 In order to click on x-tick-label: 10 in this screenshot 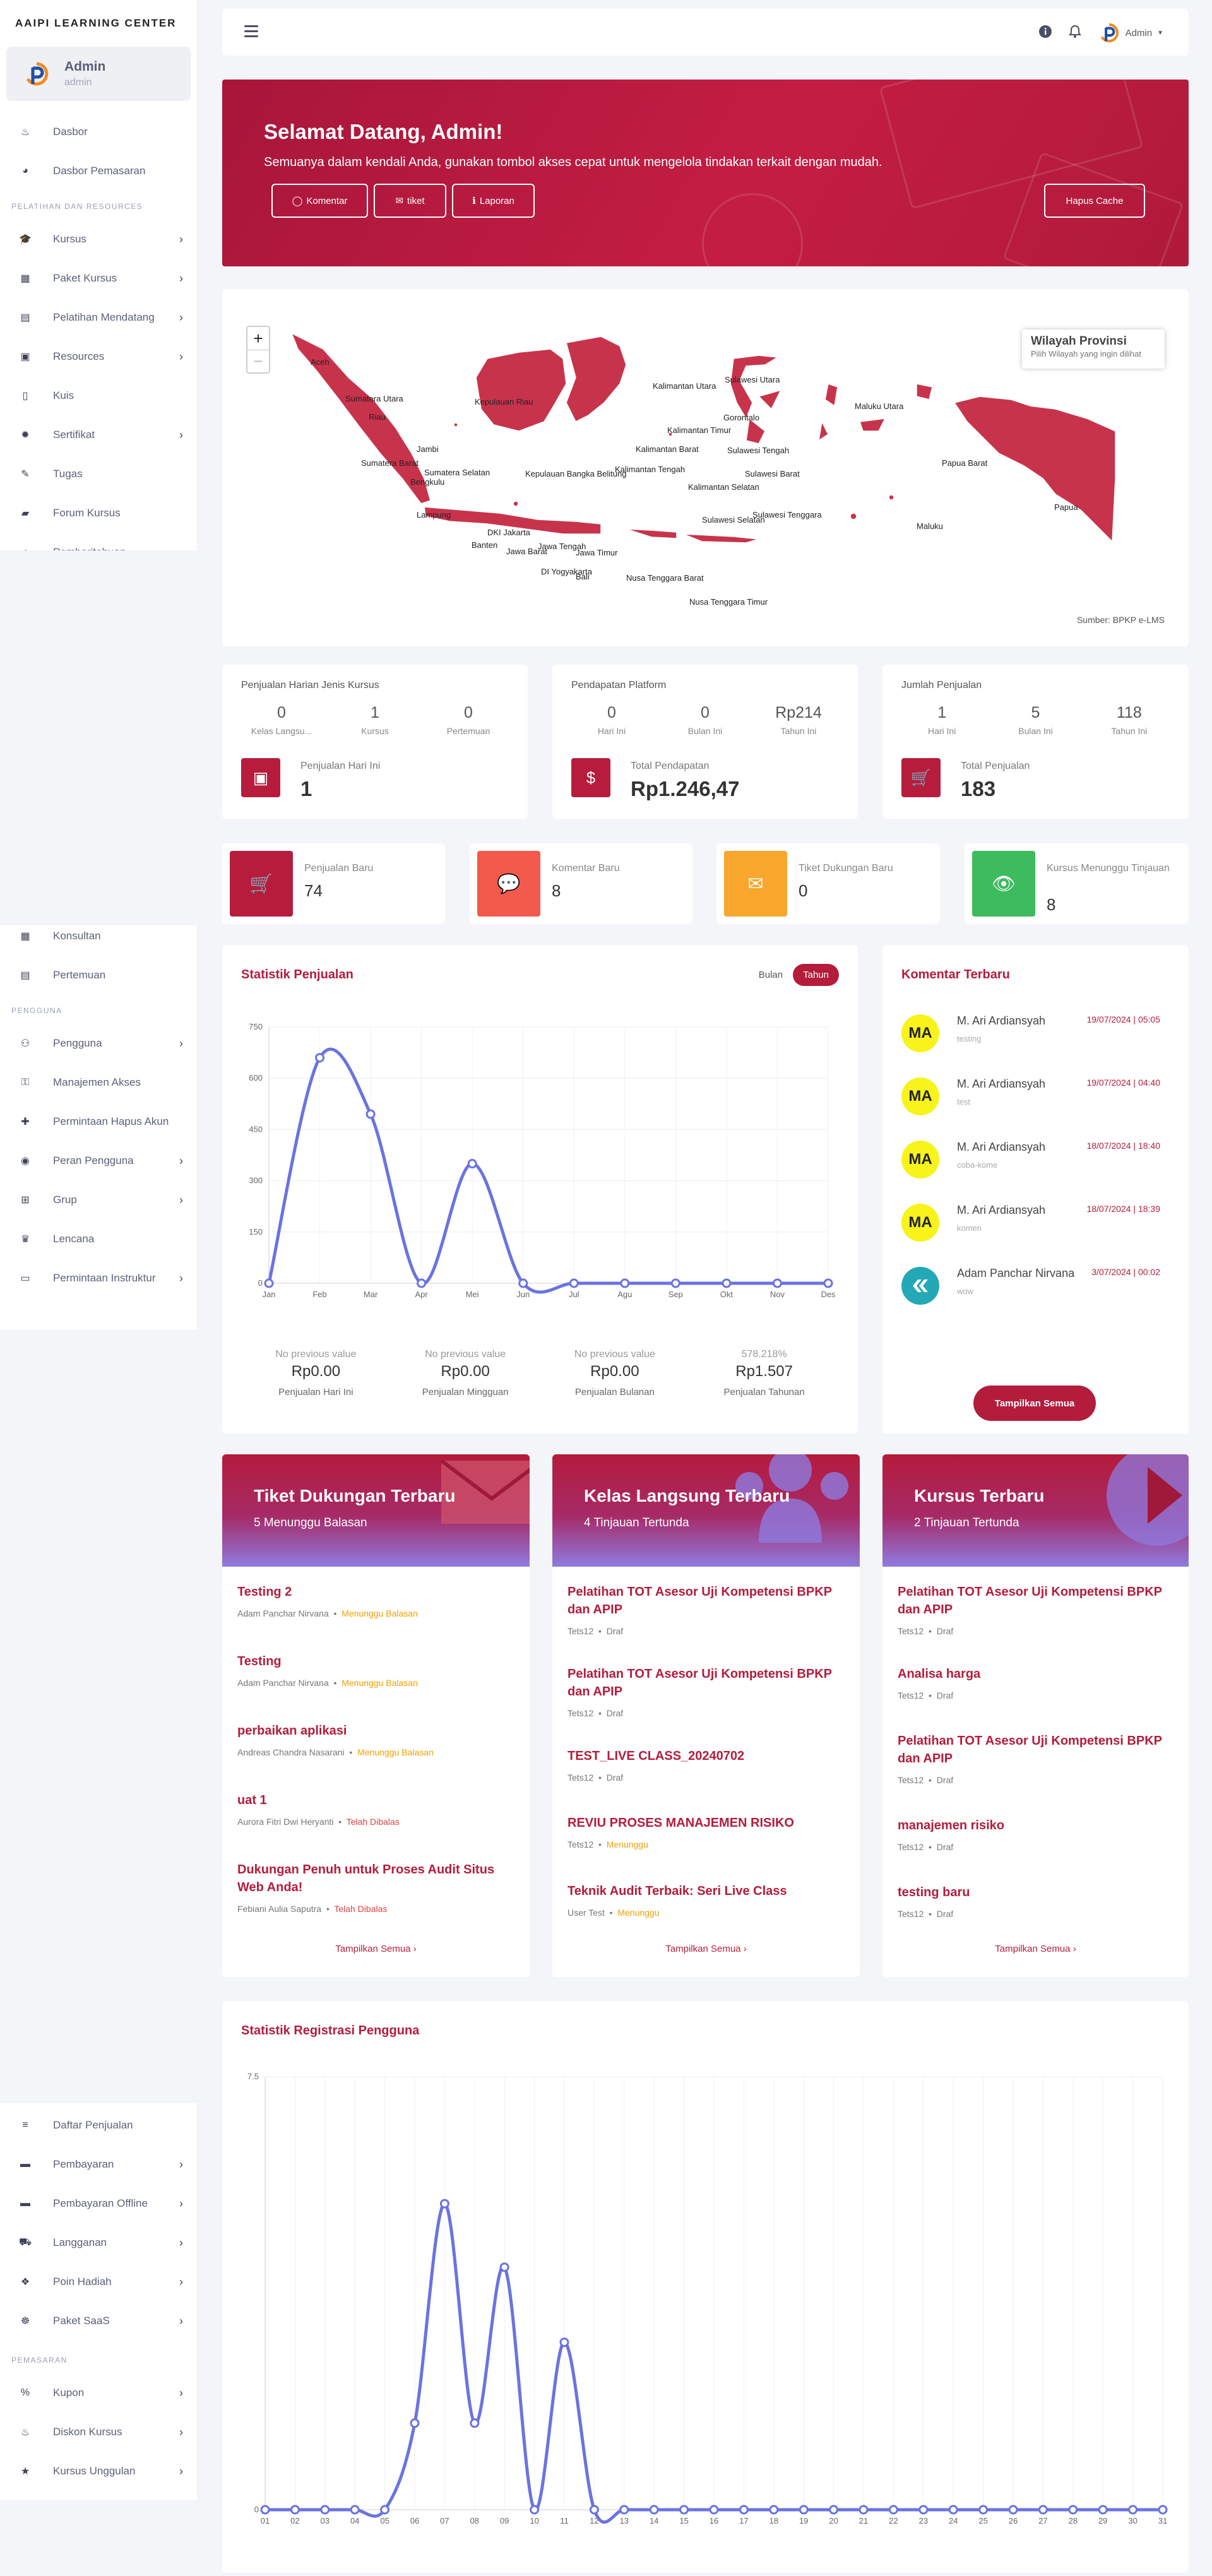, I will do `click(534, 2521)`.